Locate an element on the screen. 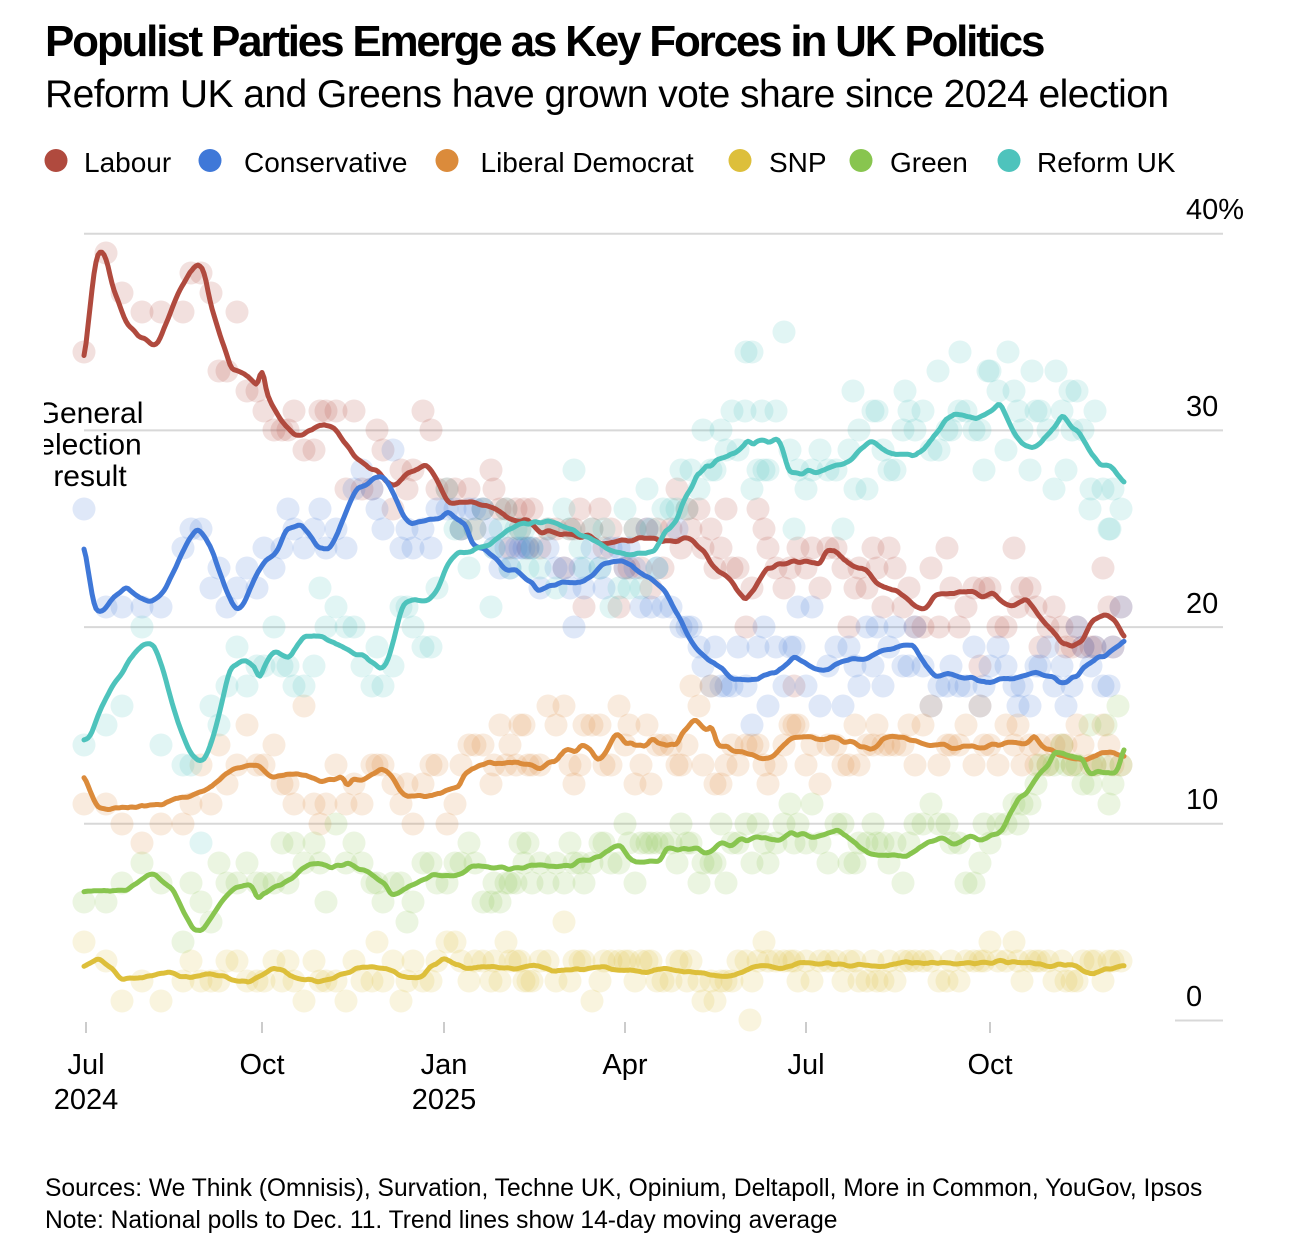  svg-text: 20 is located at coordinates (1202, 604).